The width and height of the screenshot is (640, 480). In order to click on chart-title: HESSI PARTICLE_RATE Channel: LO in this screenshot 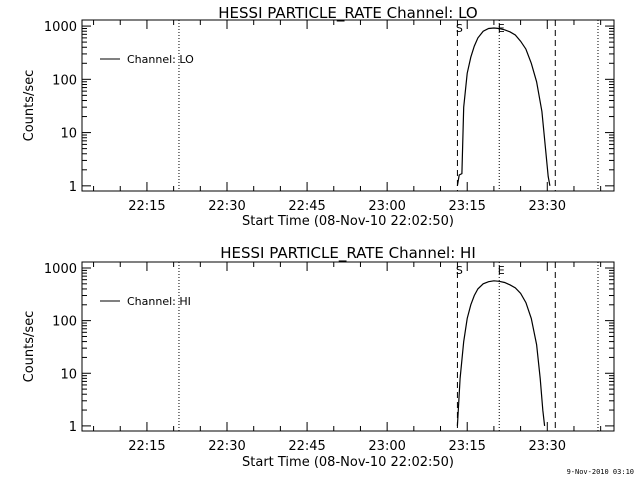, I will do `click(347, 13)`.